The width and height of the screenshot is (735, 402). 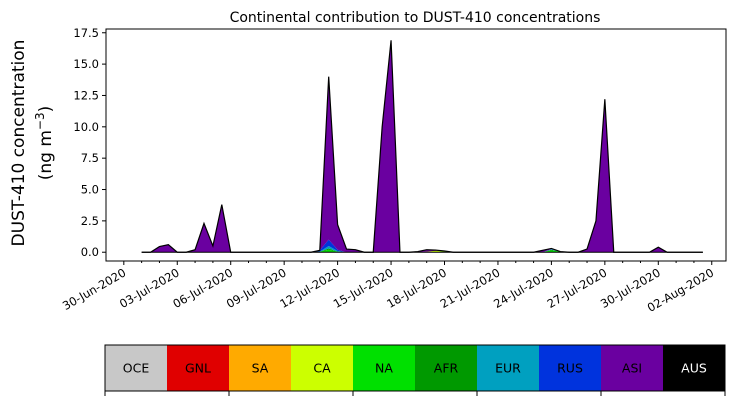 I want to click on x-tick-label: 21-Jul-2020, so click(x=470, y=287).